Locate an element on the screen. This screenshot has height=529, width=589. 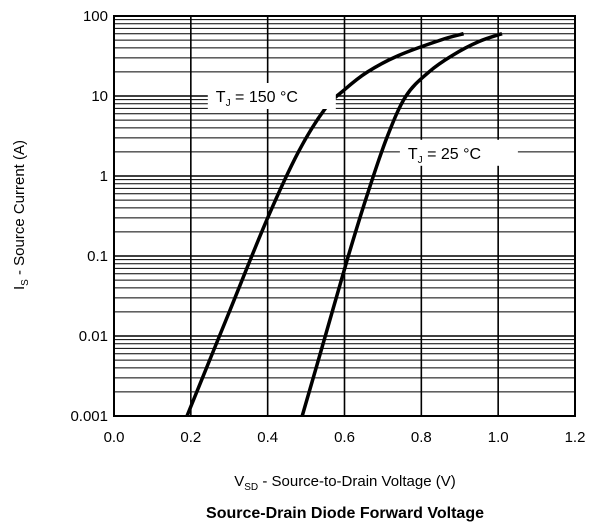
x-tick-label: 0.8 is located at coordinates (421, 437).